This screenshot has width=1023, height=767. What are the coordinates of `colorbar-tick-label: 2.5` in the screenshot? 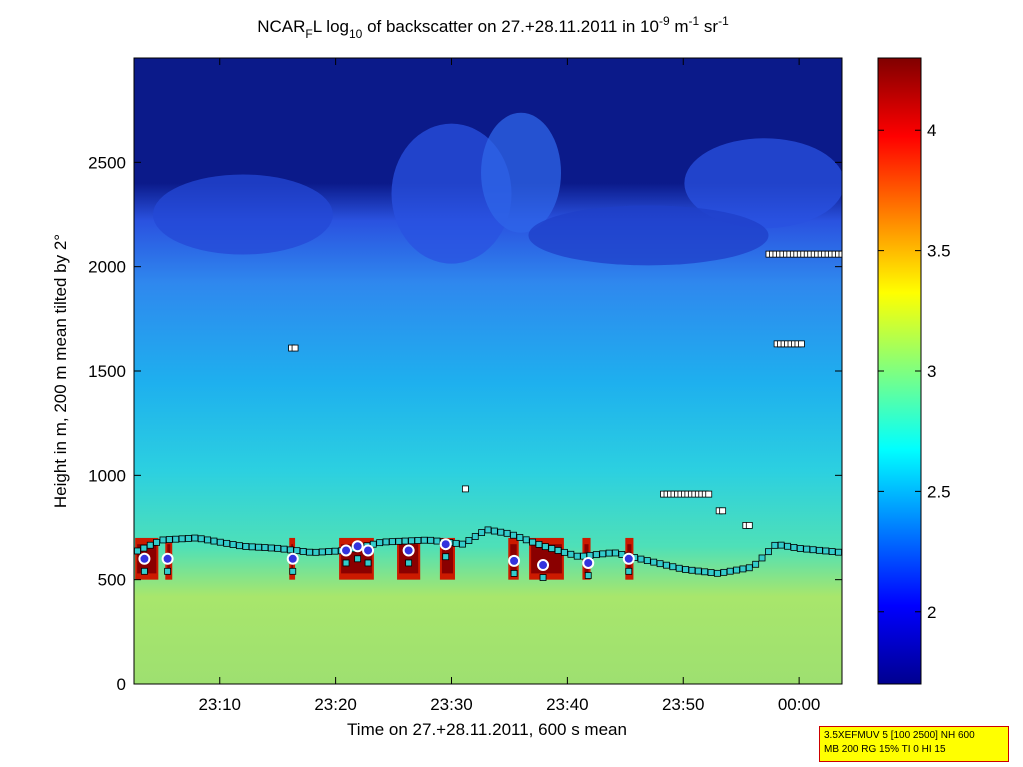 It's located at (939, 491).